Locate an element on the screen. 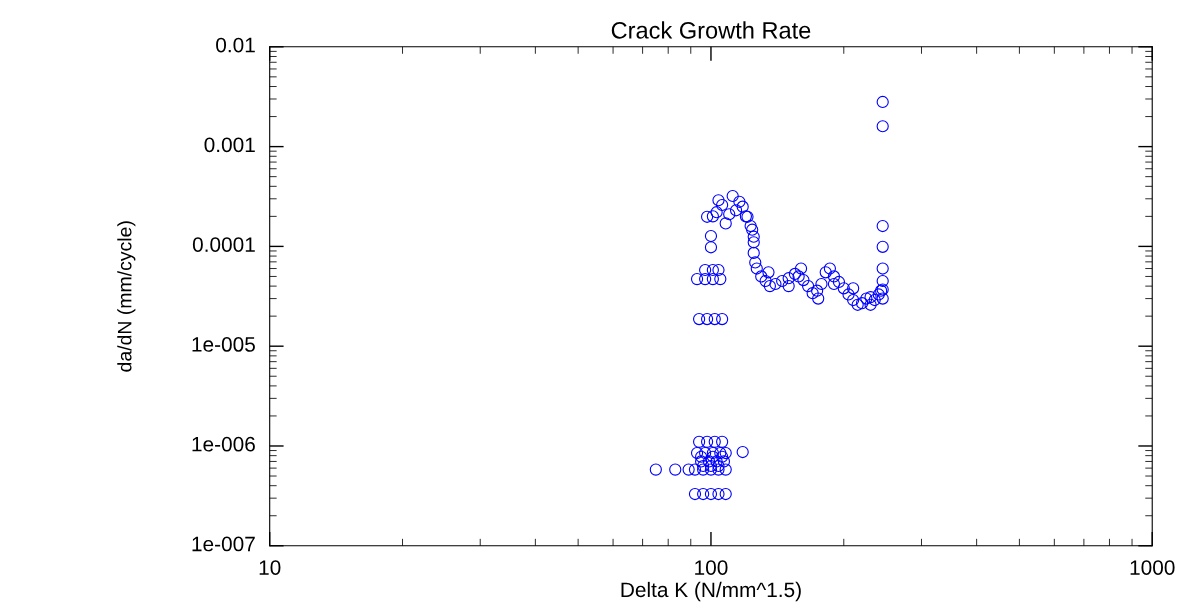  y-axis-title: da/dN (mm/cycle) is located at coordinates (126, 296).